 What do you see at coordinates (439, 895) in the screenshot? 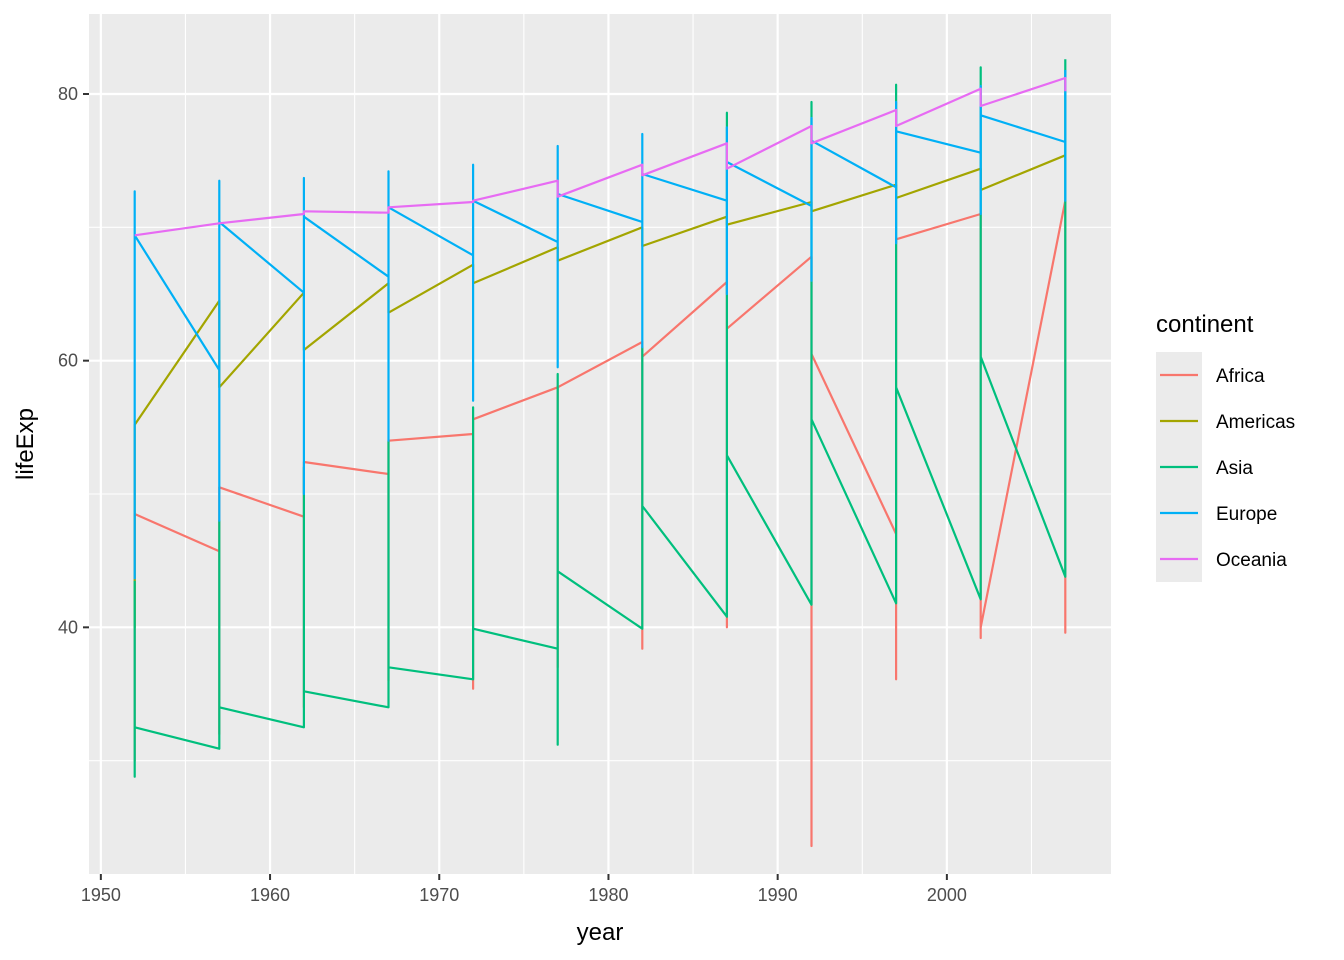
I see `x-tick-label: 1970` at bounding box center [439, 895].